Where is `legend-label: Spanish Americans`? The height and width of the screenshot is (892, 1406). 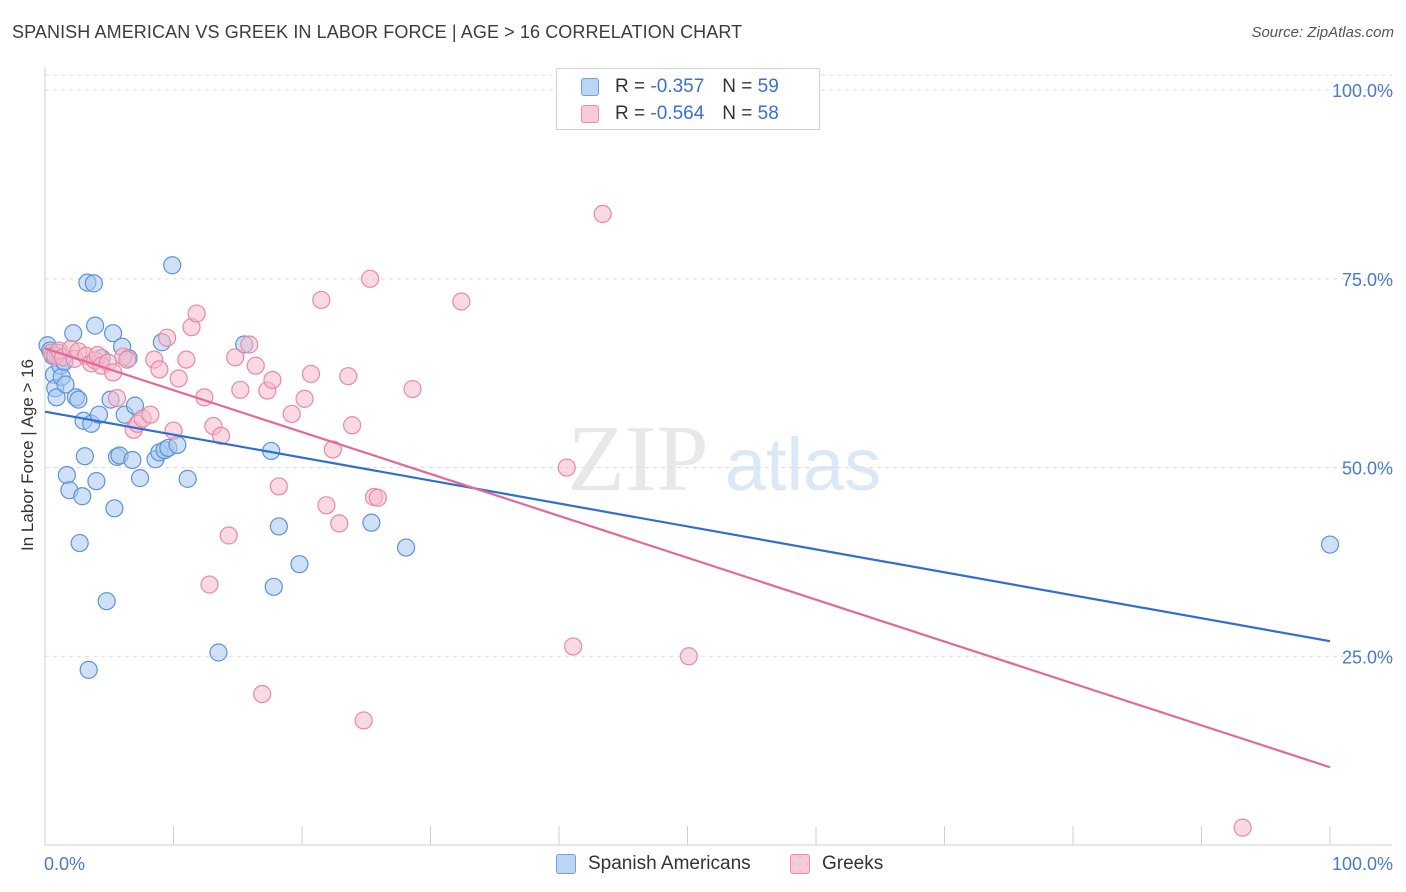 legend-label: Spanish Americans is located at coordinates (669, 863).